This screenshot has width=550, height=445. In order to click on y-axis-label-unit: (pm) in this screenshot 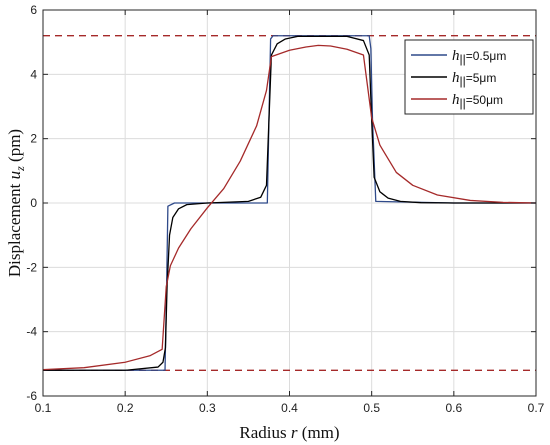, I will do `click(14, 145)`.